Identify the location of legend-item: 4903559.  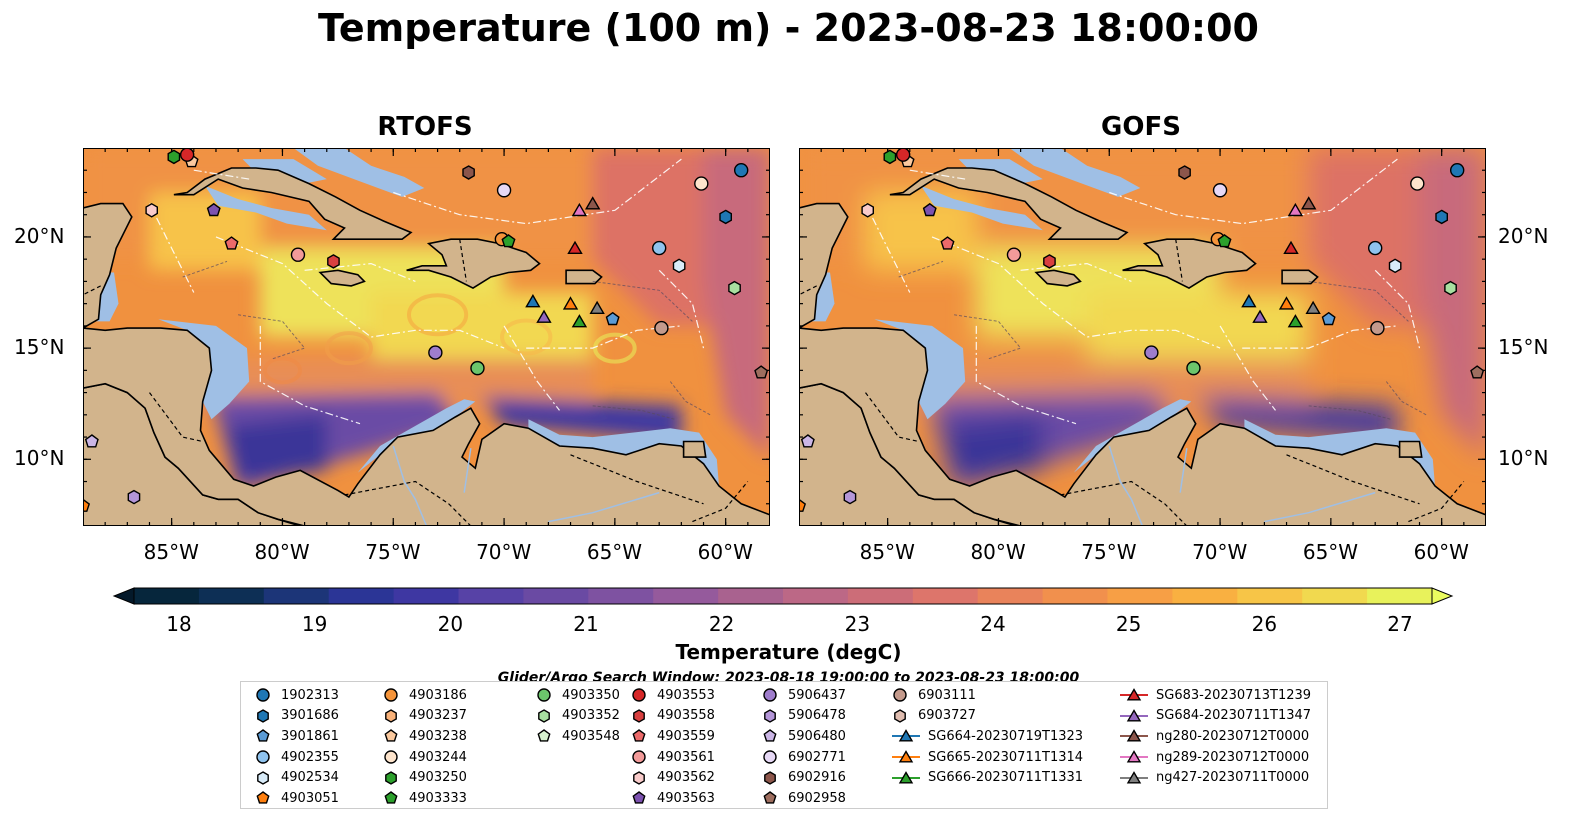
(672, 736).